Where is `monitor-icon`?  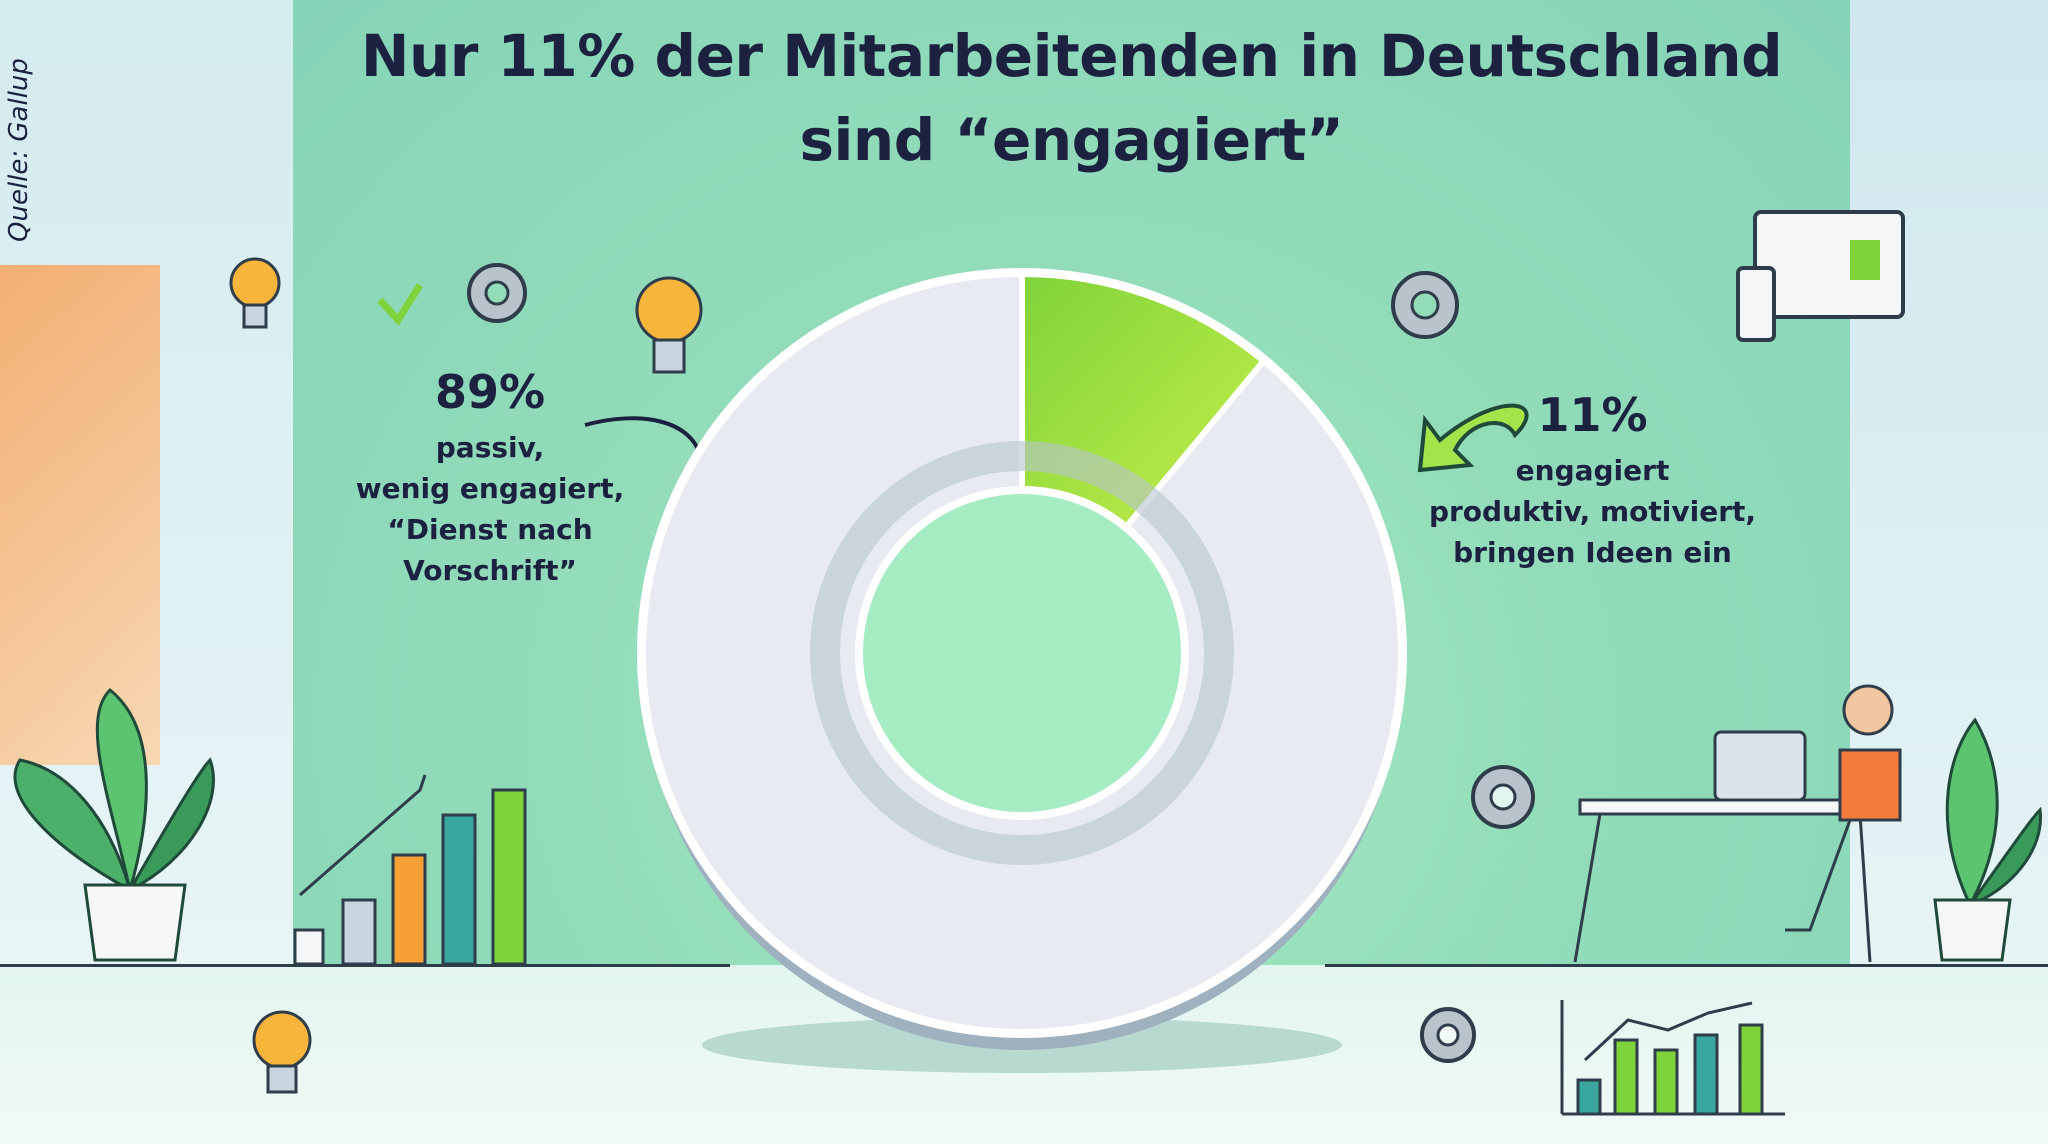
monitor-icon is located at coordinates (1820, 276).